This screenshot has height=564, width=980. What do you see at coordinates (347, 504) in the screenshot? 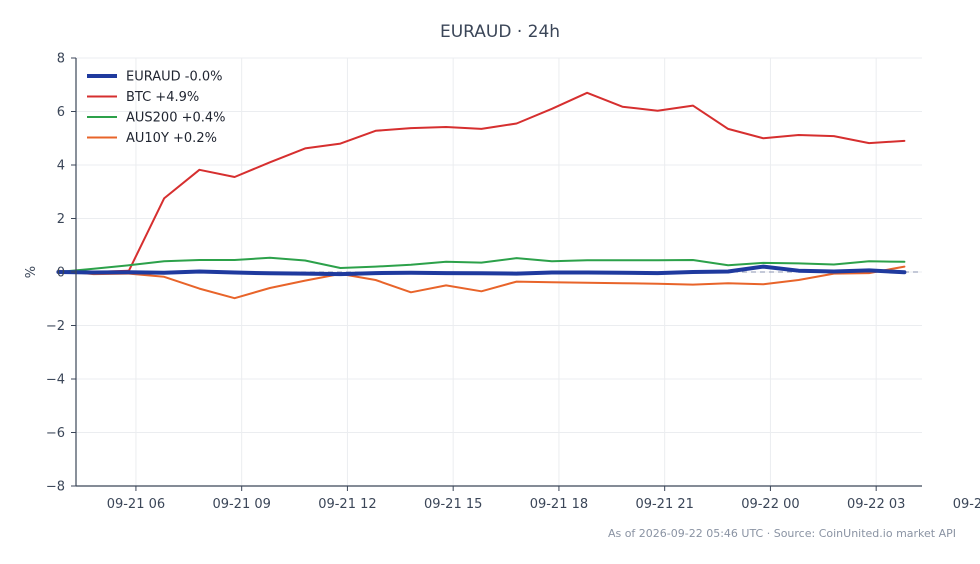
I see `x-tick-label: 09-21 12` at bounding box center [347, 504].